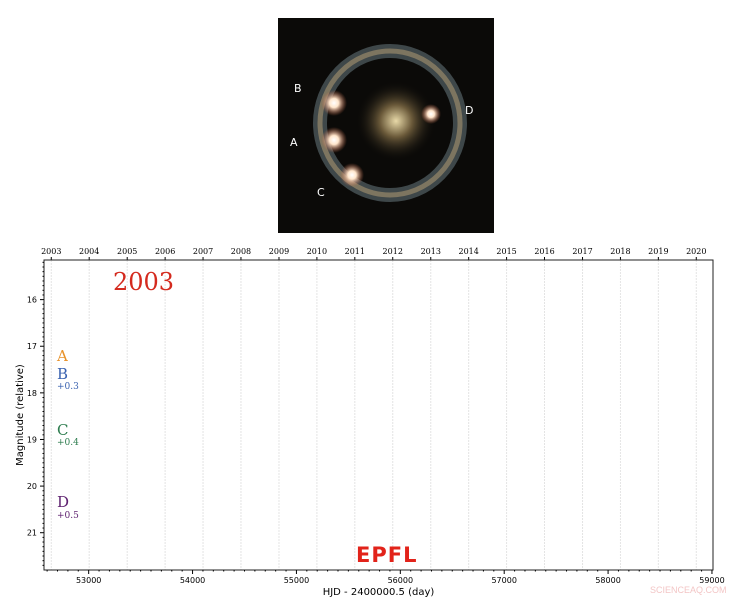  Describe the element at coordinates (711, 580) in the screenshot. I see `x-tick-label: 59000` at that location.